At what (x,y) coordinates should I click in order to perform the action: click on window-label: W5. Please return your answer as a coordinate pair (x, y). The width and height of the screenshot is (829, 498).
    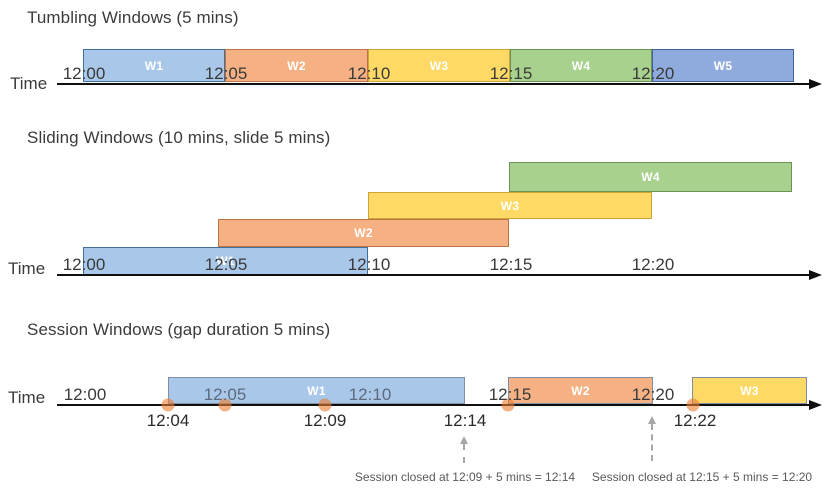
    Looking at the image, I should click on (723, 65).